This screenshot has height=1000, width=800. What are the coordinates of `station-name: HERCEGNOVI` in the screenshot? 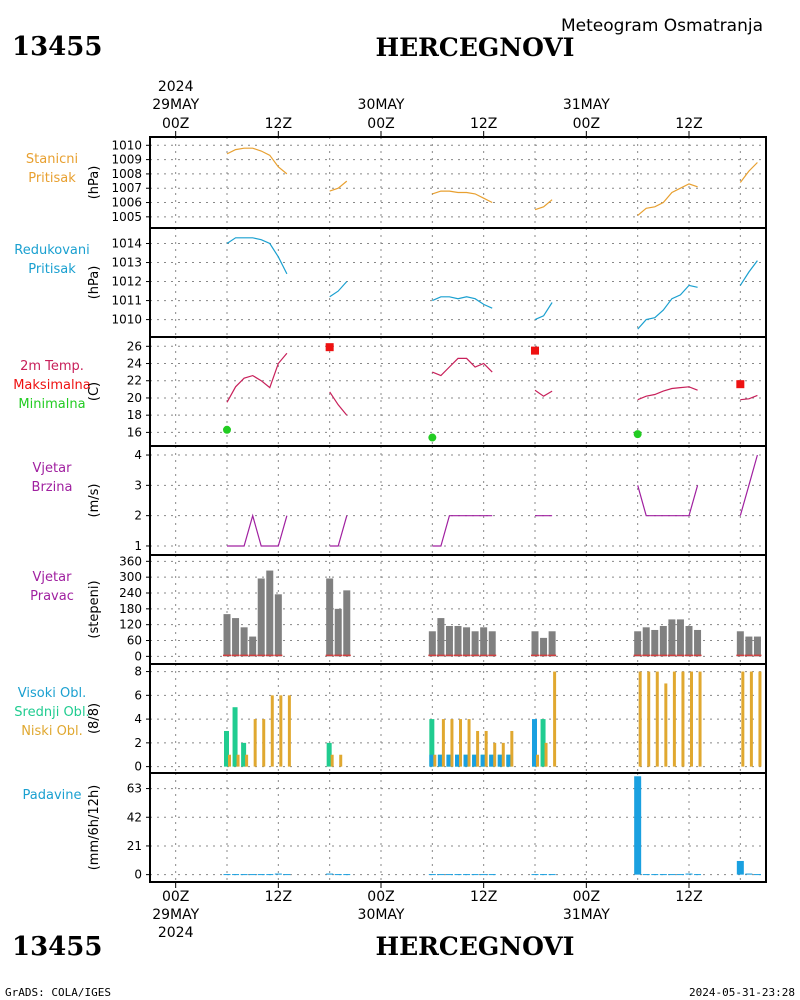 It's located at (474, 47).